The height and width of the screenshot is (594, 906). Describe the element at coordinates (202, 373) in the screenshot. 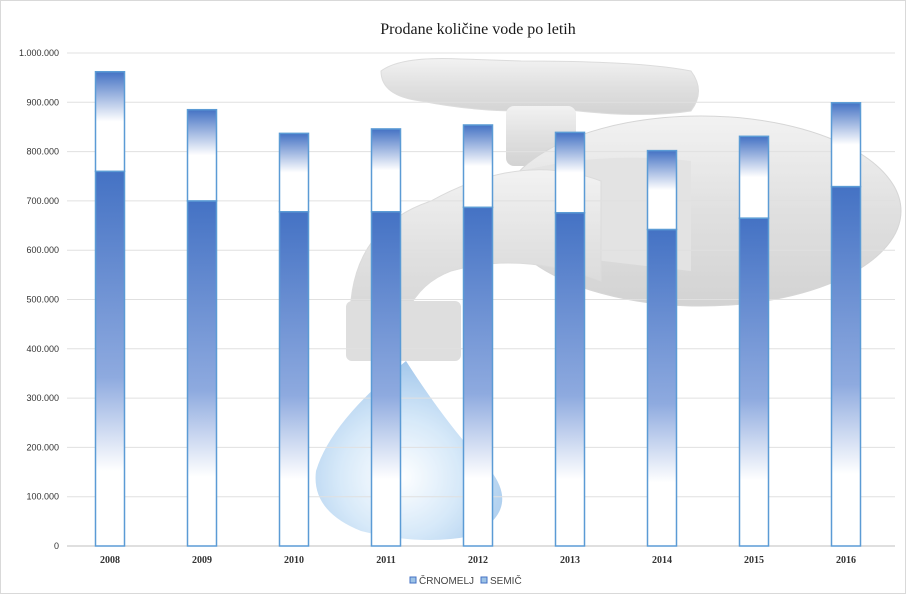

I see `bar-crnomelj-2009` at that location.